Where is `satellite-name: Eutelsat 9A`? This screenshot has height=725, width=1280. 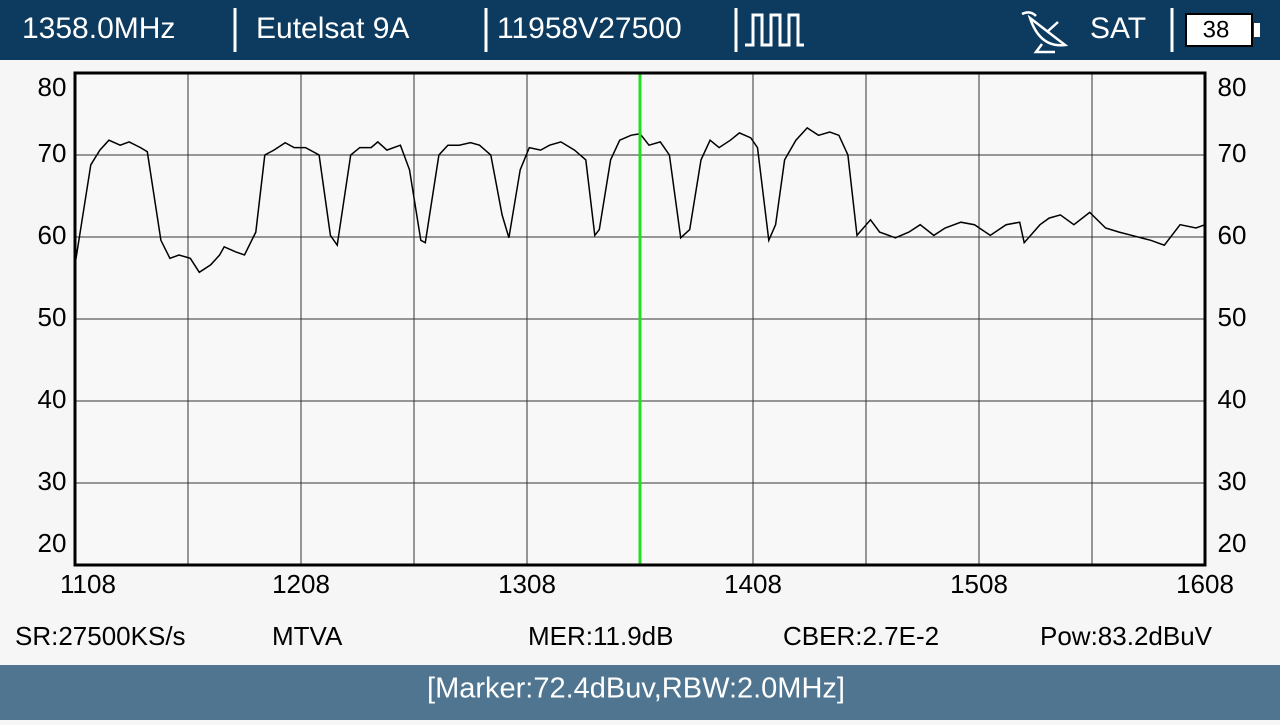 satellite-name: Eutelsat 9A is located at coordinates (332, 28).